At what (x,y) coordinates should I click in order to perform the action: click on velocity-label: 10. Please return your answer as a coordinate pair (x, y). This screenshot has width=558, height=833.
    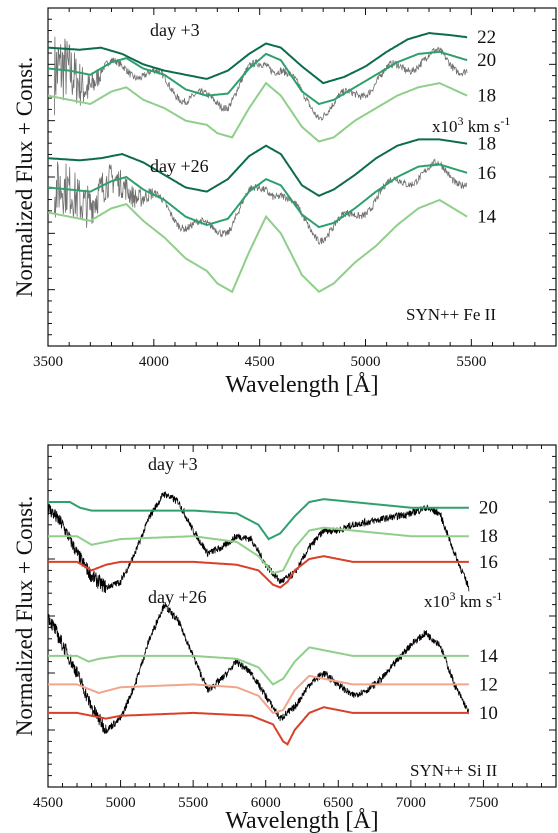
    Looking at the image, I should click on (488, 713).